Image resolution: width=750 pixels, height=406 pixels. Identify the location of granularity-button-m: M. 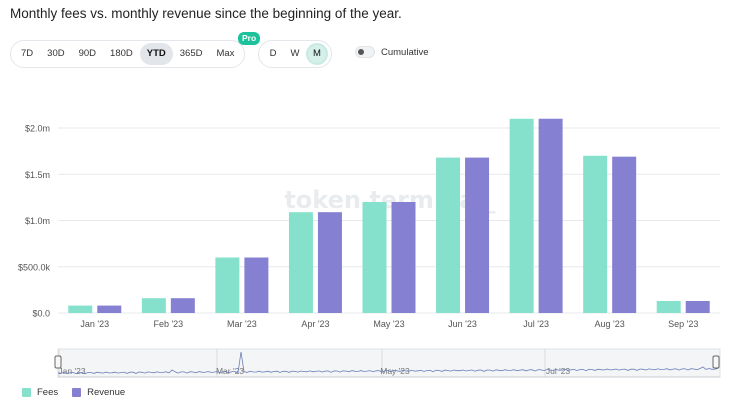
(317, 54).